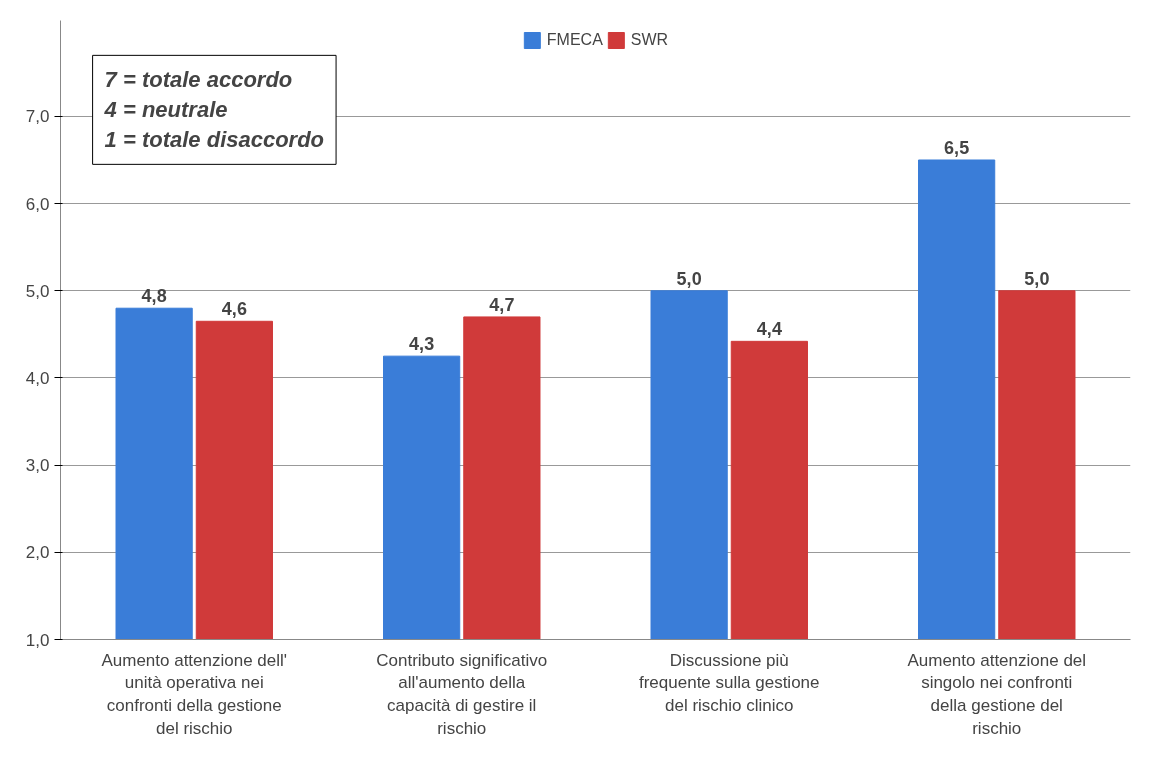  What do you see at coordinates (37, 291) in the screenshot?
I see `y-tick-label: 5,0` at bounding box center [37, 291].